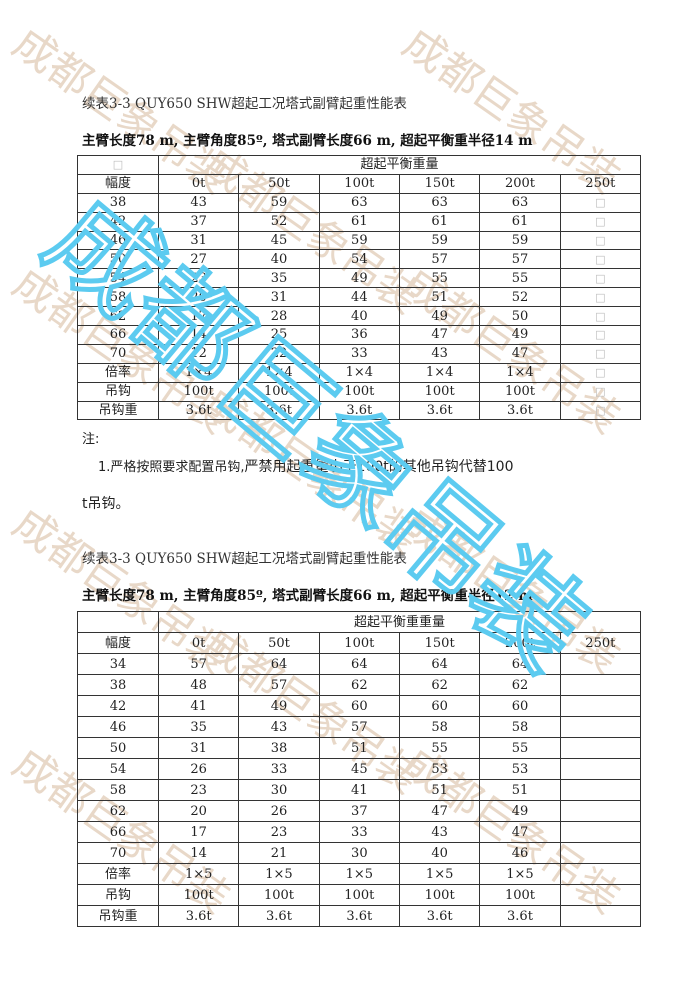 The height and width of the screenshot is (990, 700). What do you see at coordinates (359, 769) in the screenshot?
I see `table-row: 54 26 33 45 53 53` at bounding box center [359, 769].